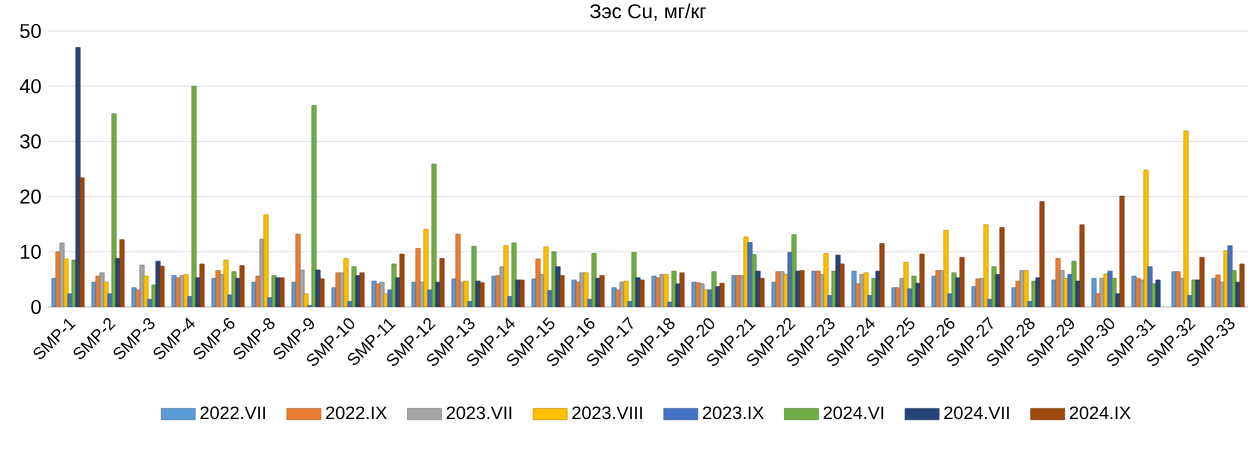  Describe the element at coordinates (232, 413) in the screenshot. I see `legend-label: 2022.VII` at that location.